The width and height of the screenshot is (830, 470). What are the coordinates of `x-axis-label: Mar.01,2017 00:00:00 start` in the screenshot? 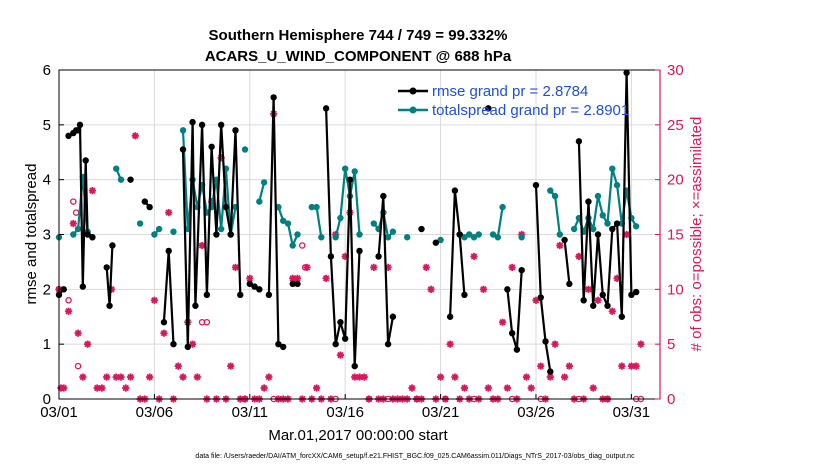 It's located at (358, 435).